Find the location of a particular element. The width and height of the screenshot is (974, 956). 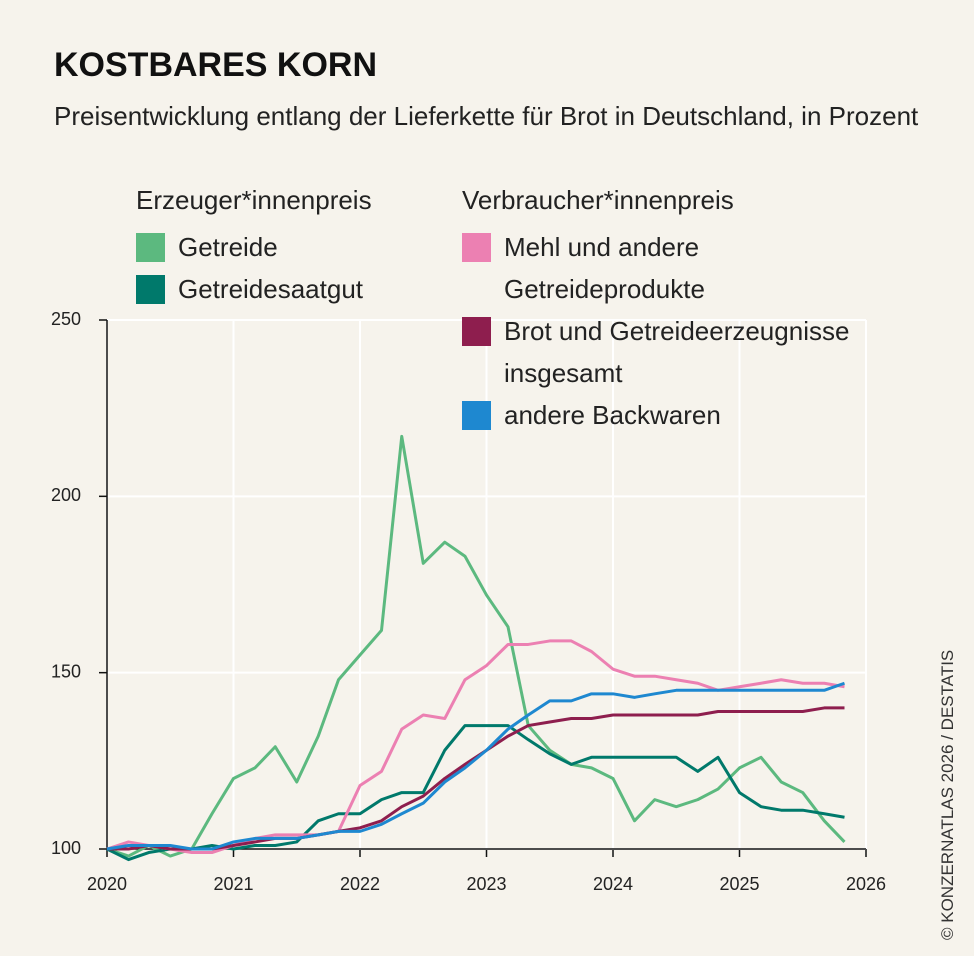

legend-item: Getreidesaatgut is located at coordinates (336, 289).